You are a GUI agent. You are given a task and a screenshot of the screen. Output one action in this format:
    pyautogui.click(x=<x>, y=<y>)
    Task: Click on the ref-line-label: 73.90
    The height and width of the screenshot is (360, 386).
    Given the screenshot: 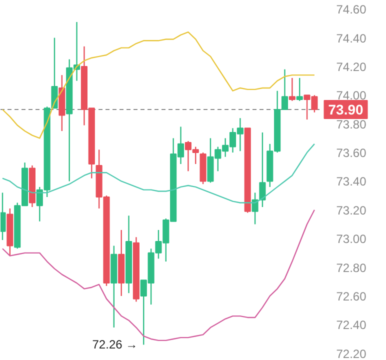 What is the action you would take?
    pyautogui.click(x=346, y=110)
    